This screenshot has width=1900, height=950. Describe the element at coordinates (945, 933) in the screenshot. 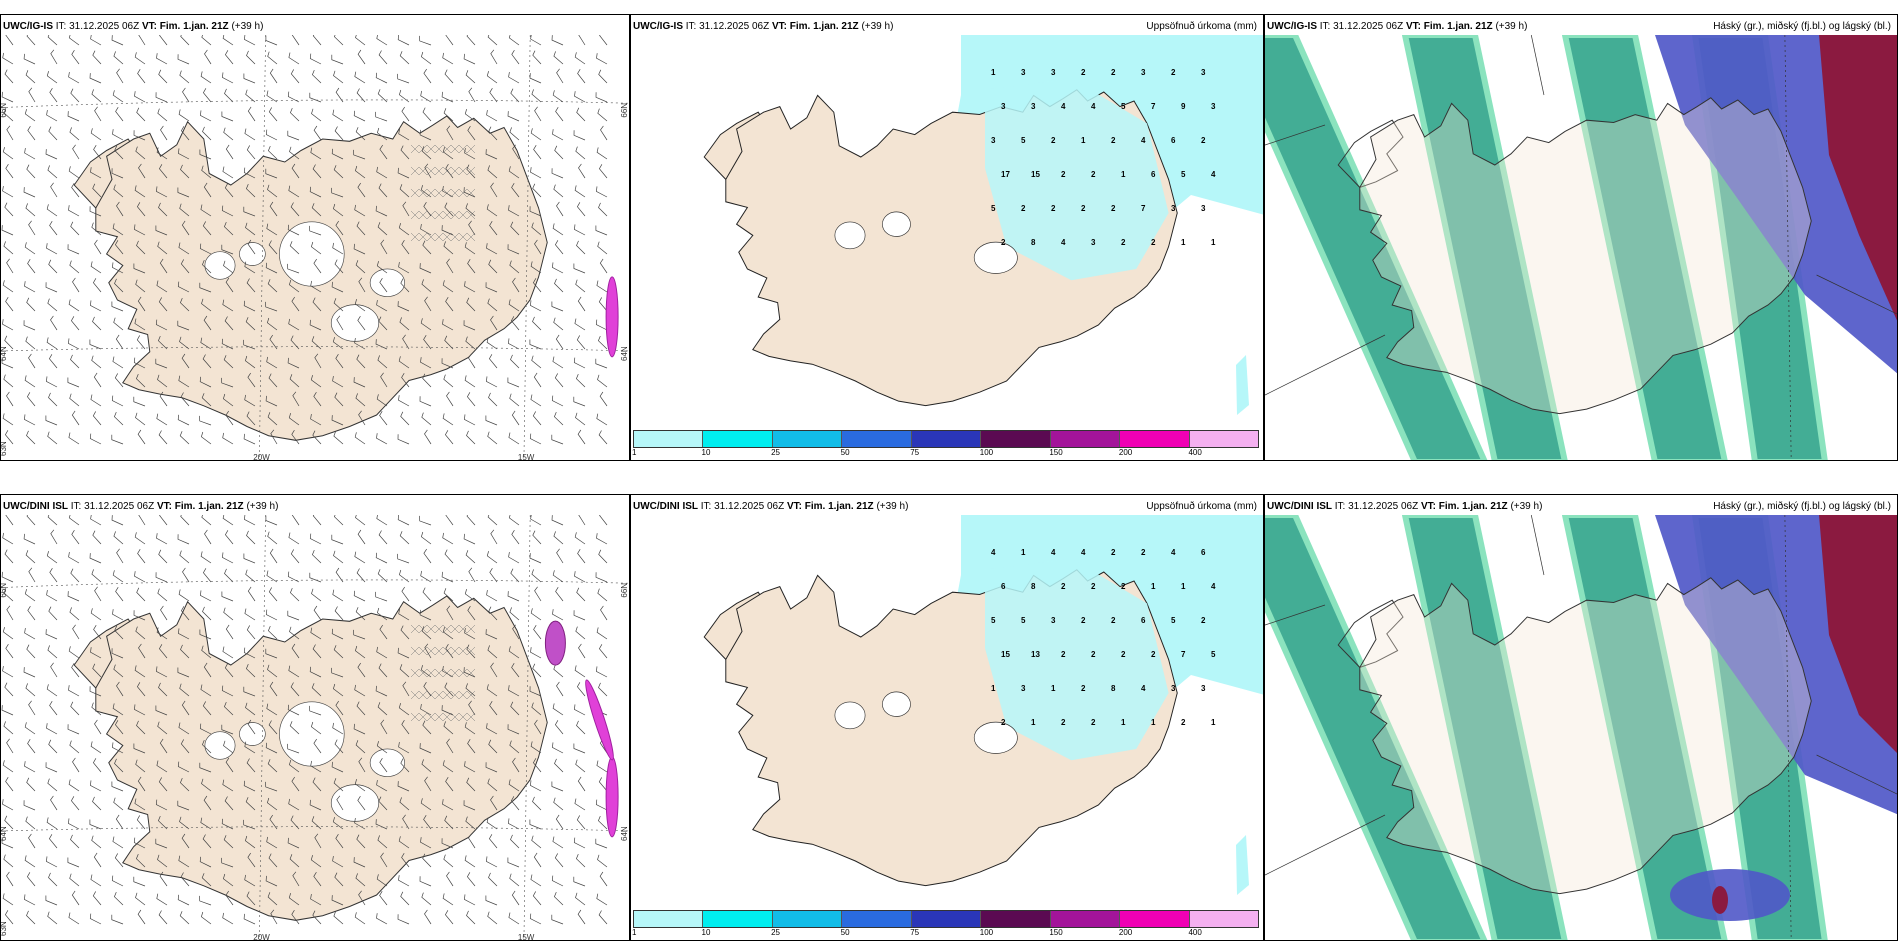

I see `colorbar-labels: 1 10 25 50 75 100 150 200 400` at that location.